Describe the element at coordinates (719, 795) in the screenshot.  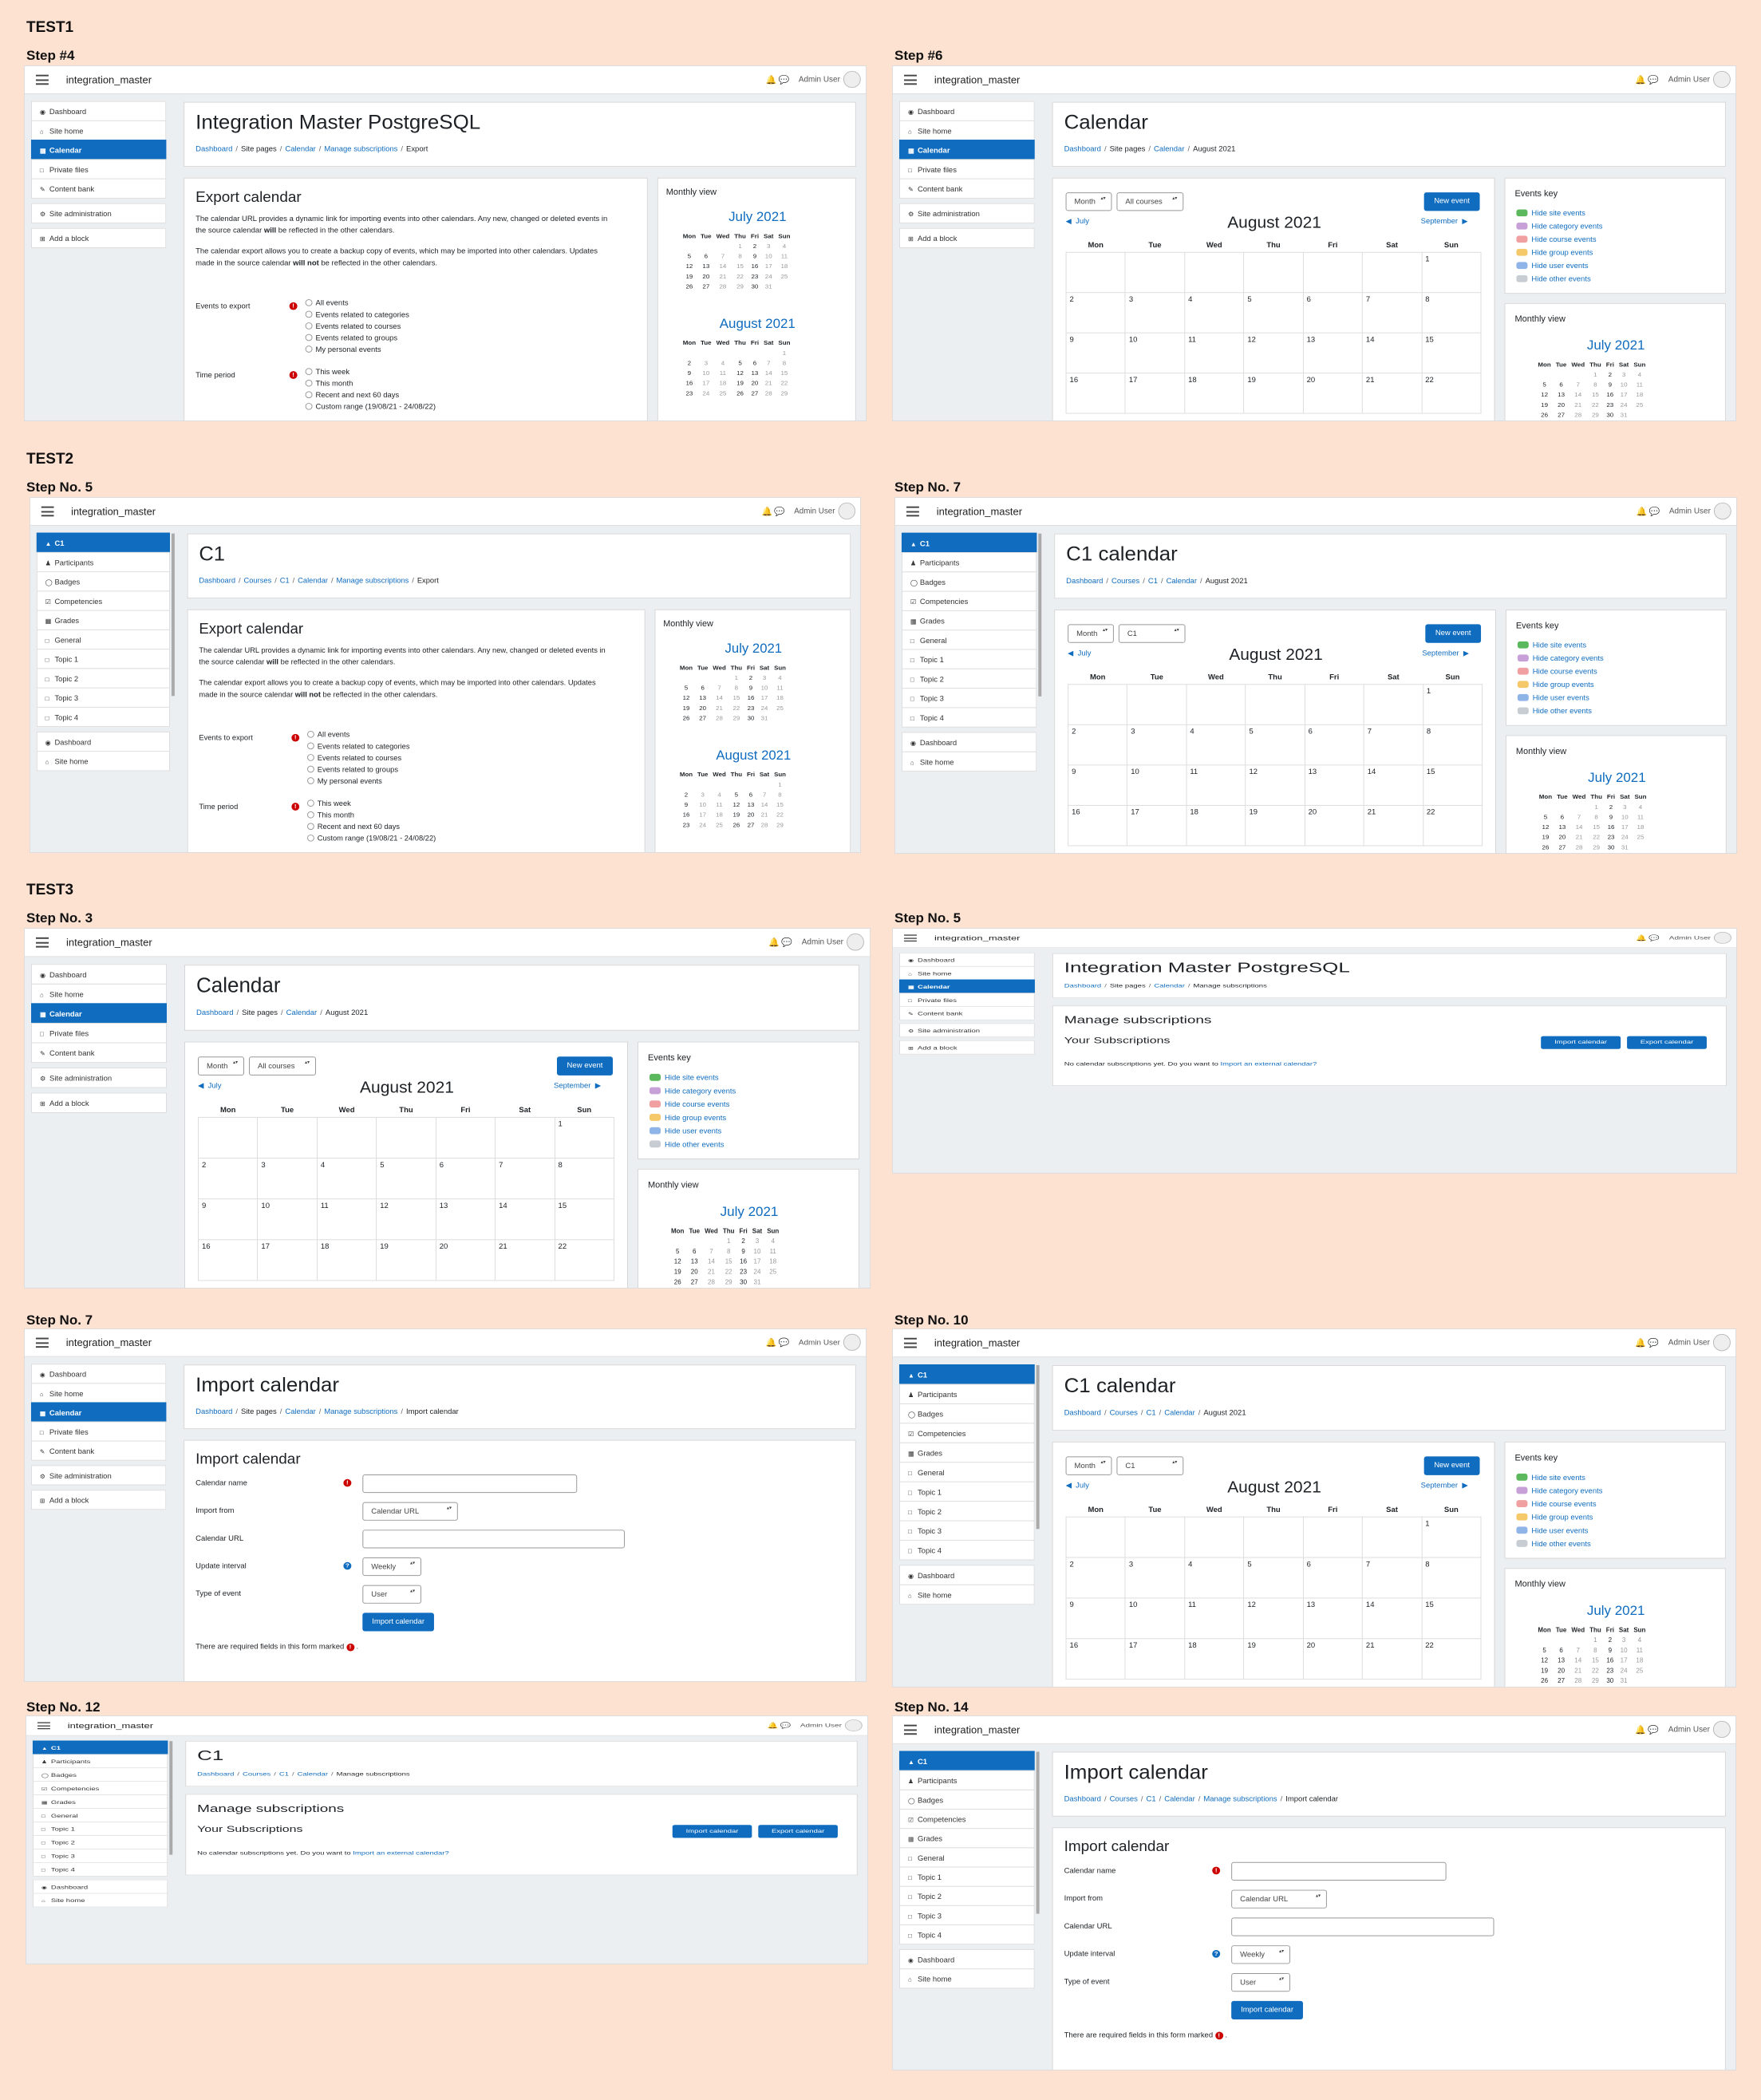
I see `mini-day: 4` at that location.